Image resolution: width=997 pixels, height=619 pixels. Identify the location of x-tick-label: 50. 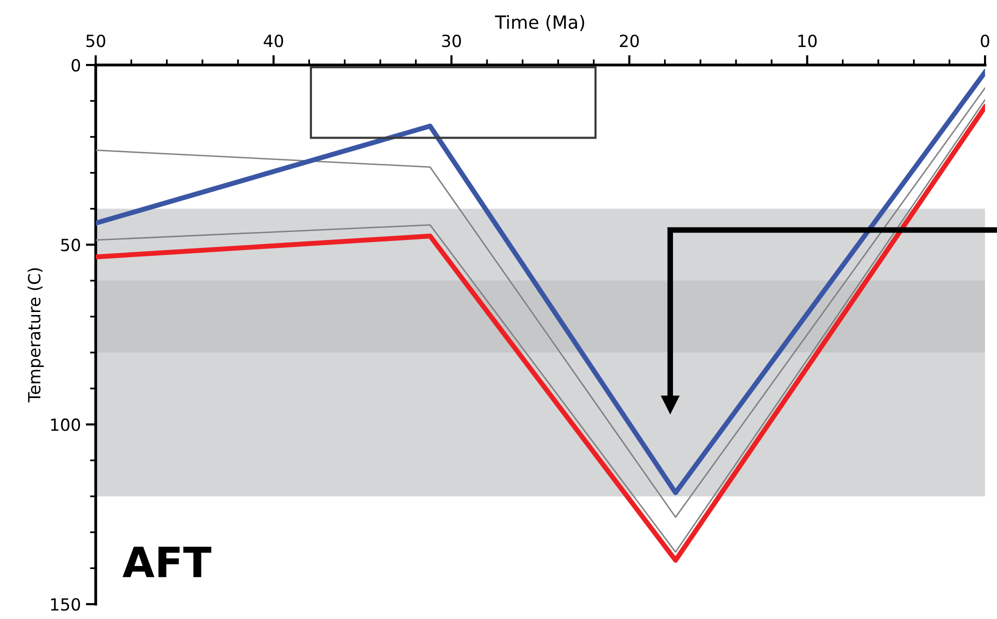
(96, 41).